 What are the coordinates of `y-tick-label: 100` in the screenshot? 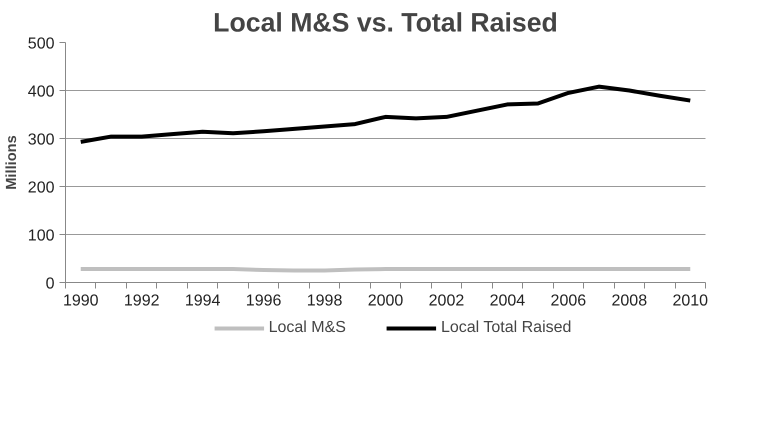 It's located at (41, 236).